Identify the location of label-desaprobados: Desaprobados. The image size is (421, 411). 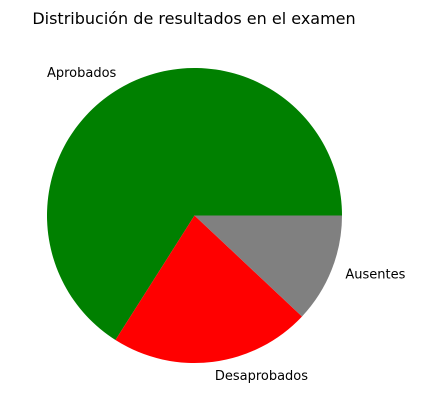
(261, 376).